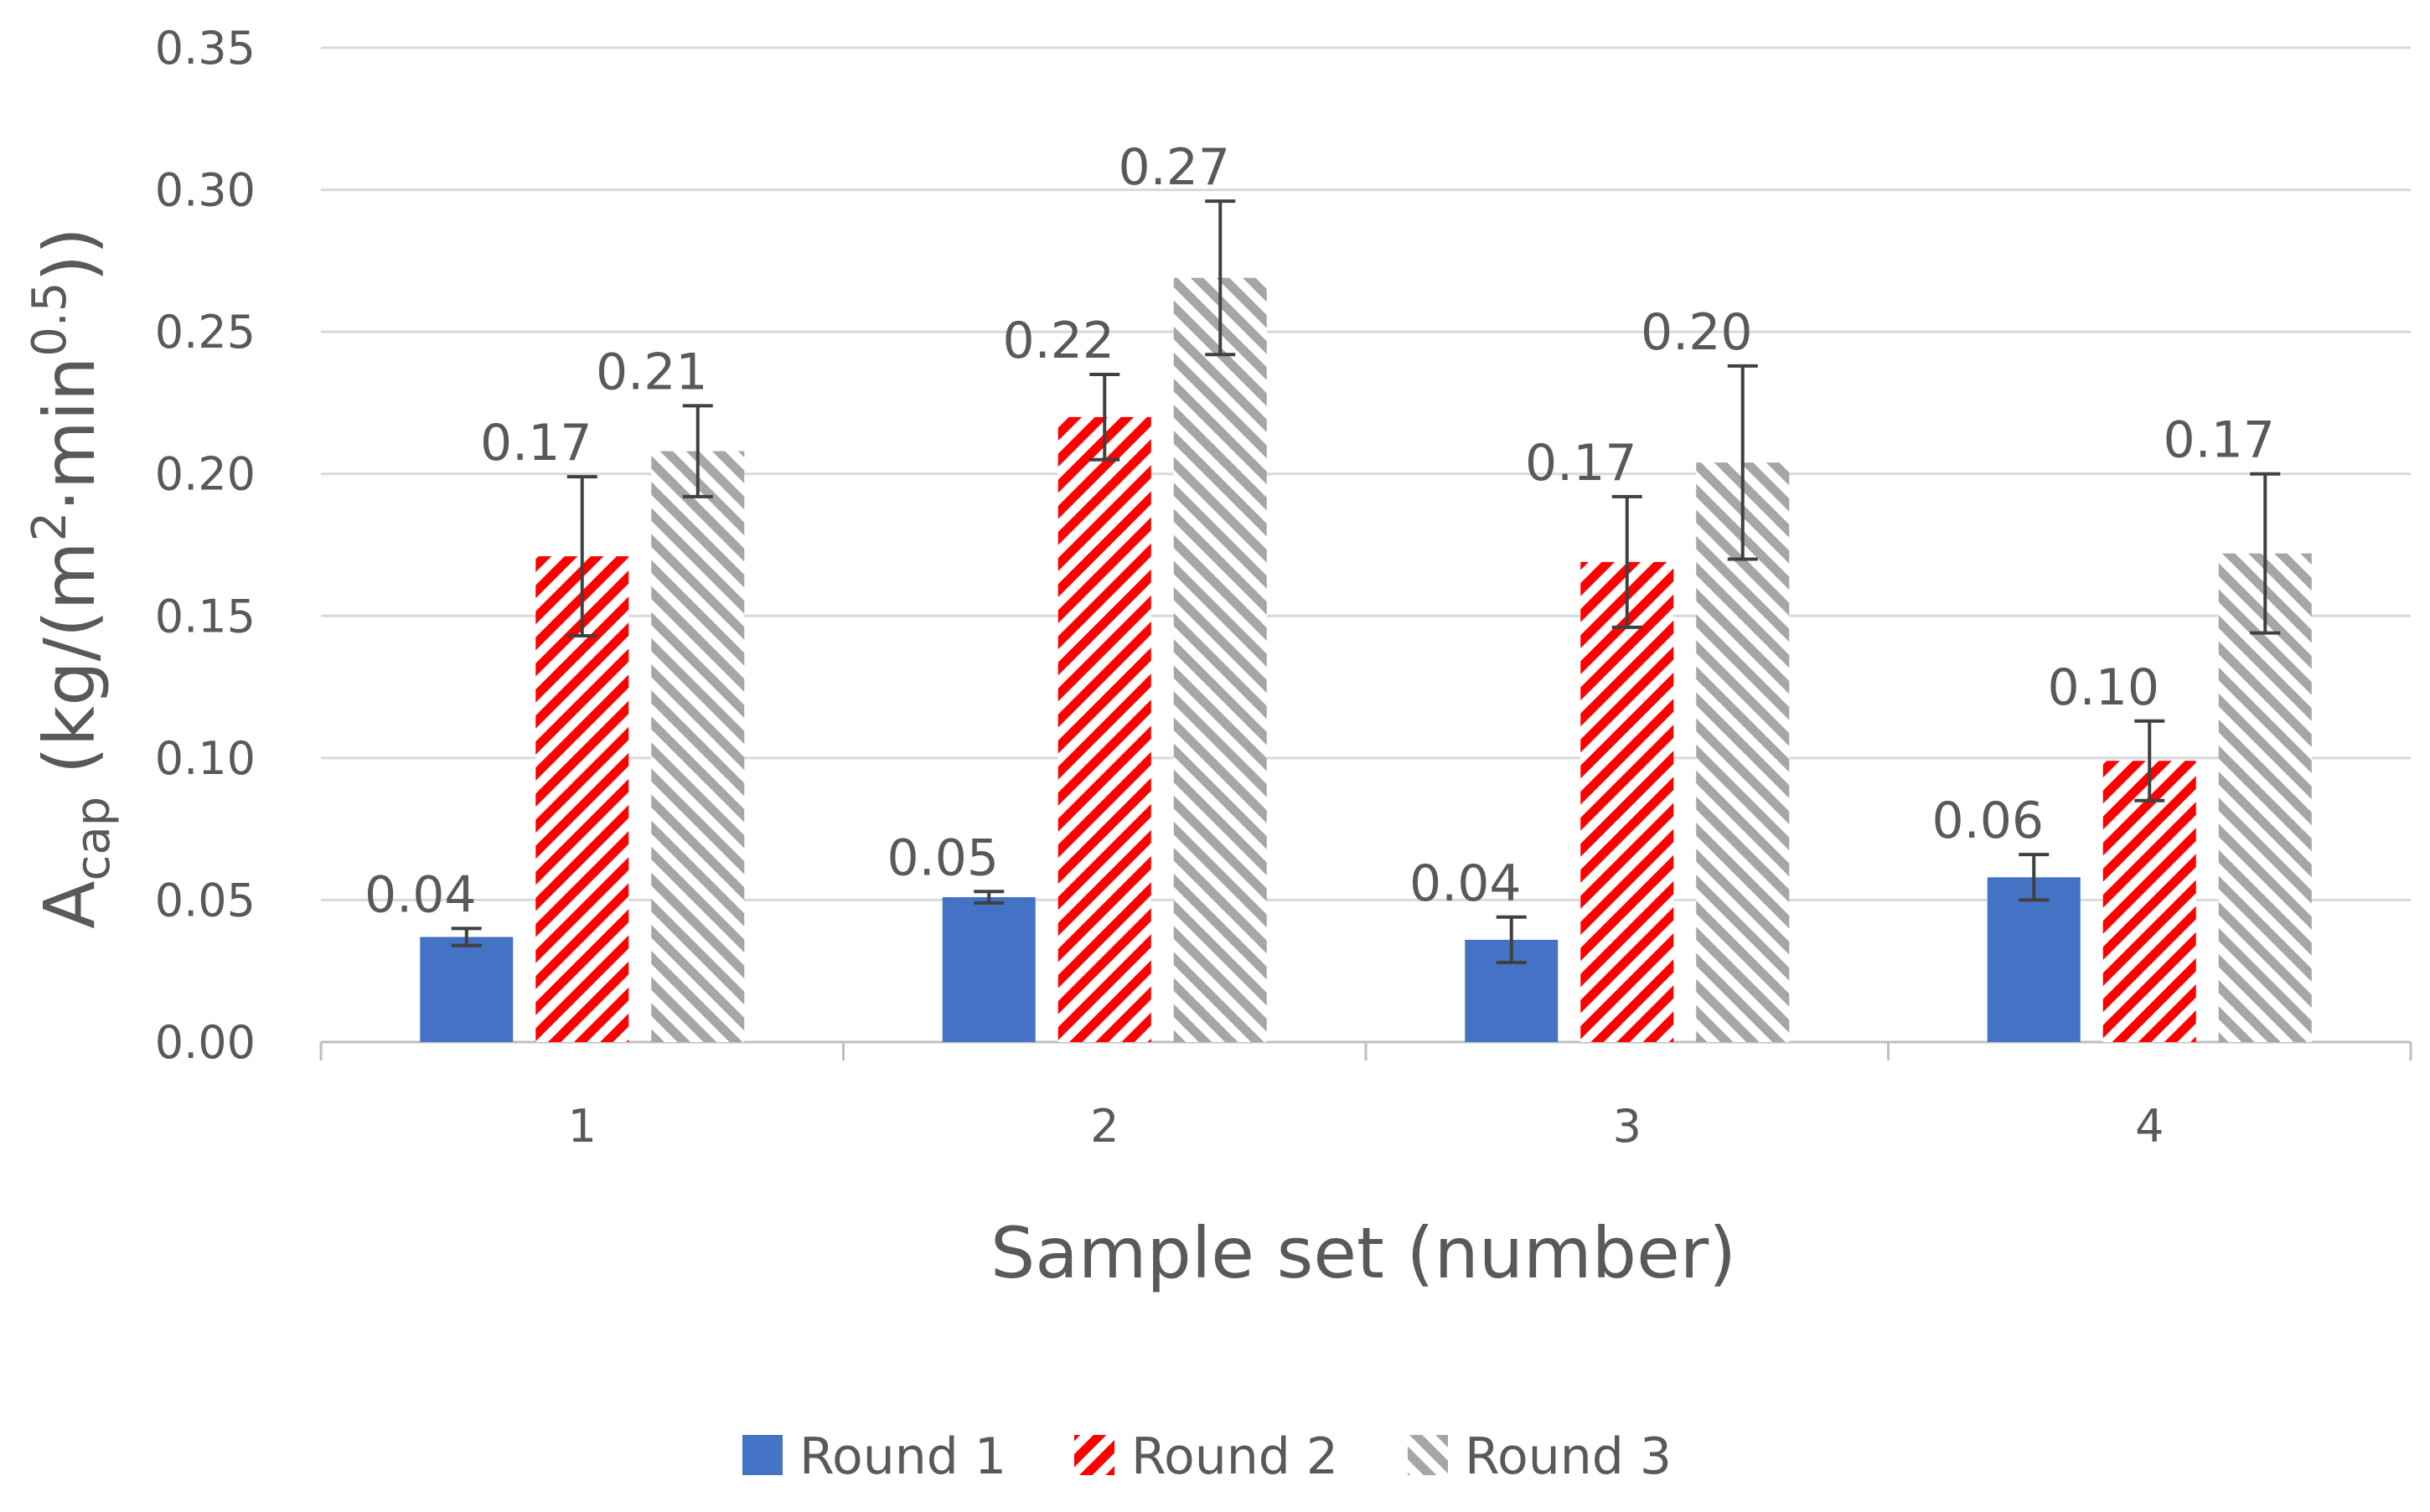  What do you see at coordinates (205, 616) in the screenshot?
I see `y-tick-label: 0.15` at bounding box center [205, 616].